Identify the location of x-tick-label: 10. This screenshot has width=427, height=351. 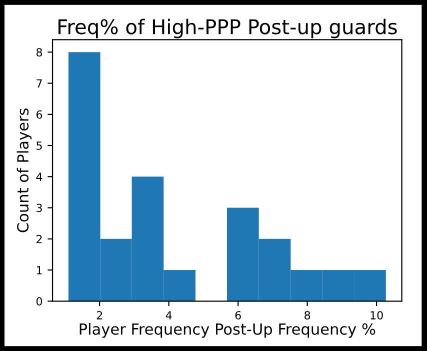
(376, 315).